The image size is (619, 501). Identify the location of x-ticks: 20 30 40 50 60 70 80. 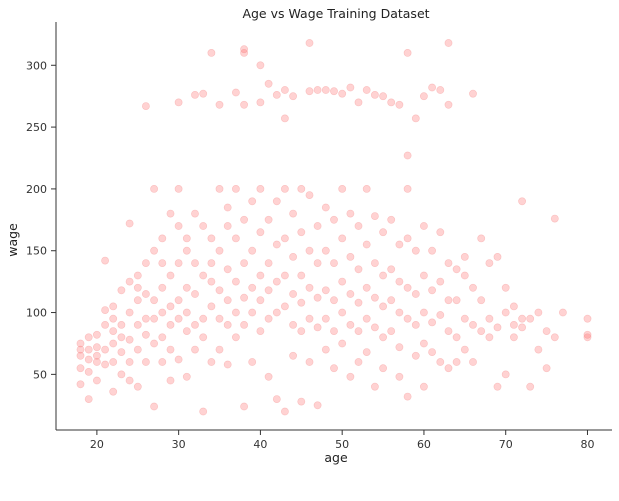
(342, 440).